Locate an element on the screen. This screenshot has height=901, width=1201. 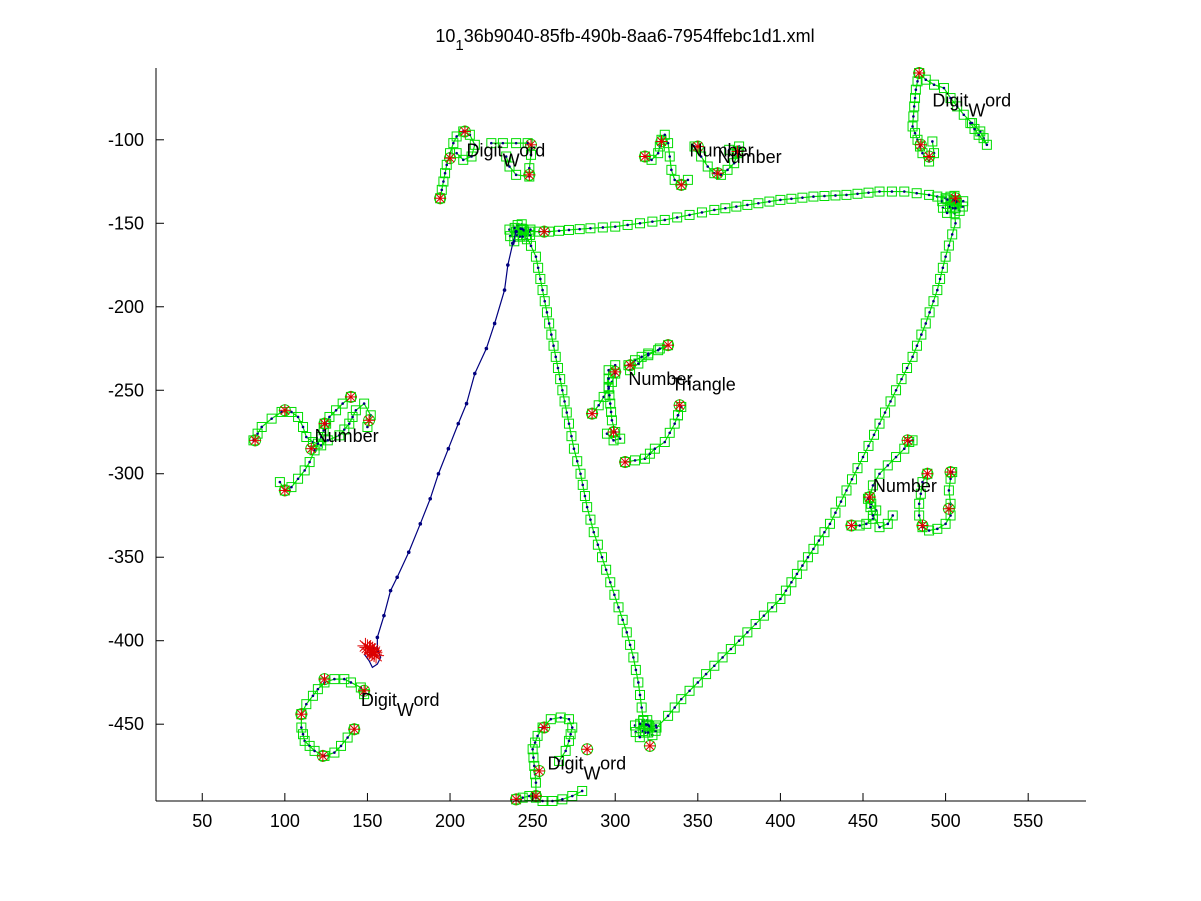
x-tick-label: 500 is located at coordinates (946, 821).